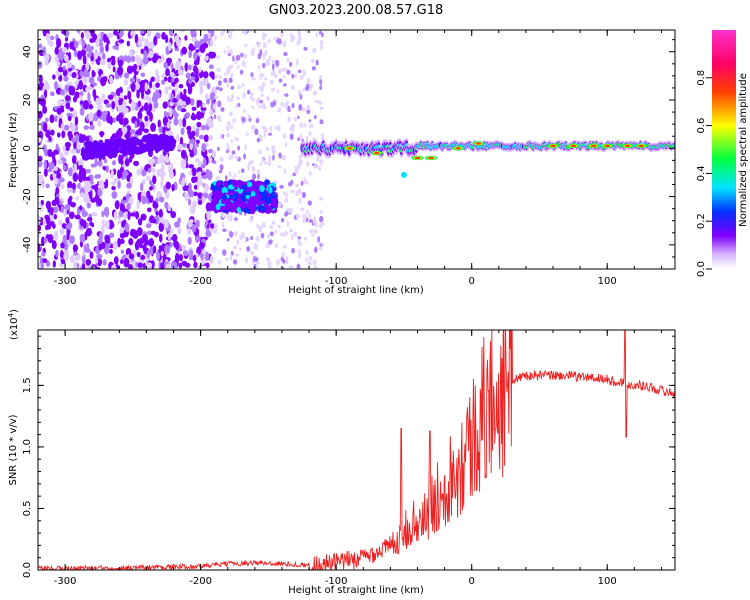 This screenshot has height=600, width=750. I want to click on snr-y-axis-label: SNR (10 * v/v), so click(13, 449).